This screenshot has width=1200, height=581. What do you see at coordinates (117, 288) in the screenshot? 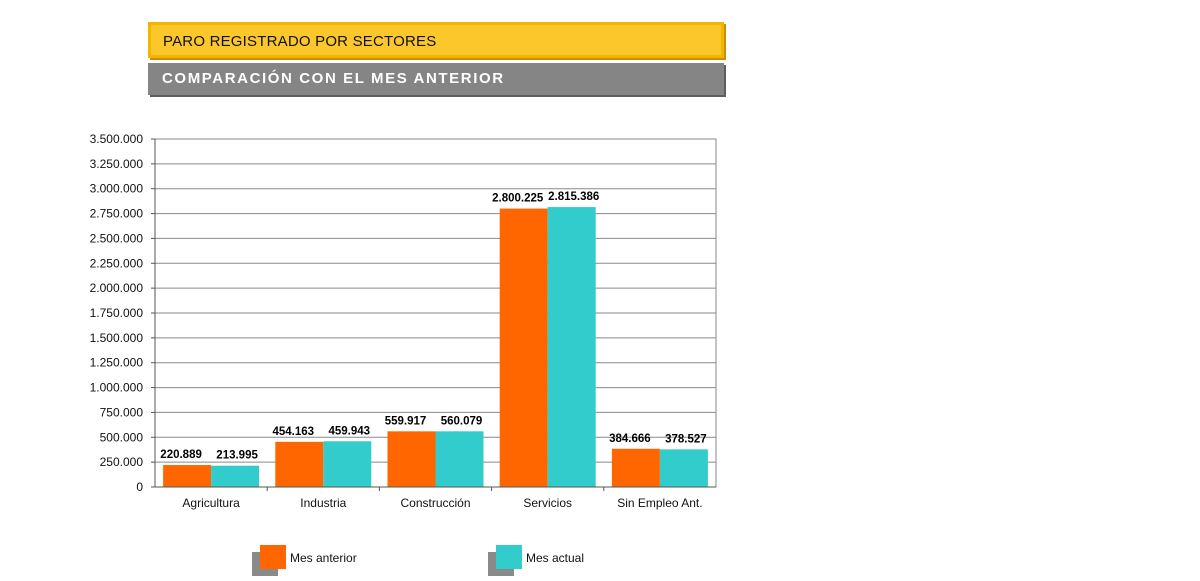
I see `y-tick-label: 2.000.000` at bounding box center [117, 288].